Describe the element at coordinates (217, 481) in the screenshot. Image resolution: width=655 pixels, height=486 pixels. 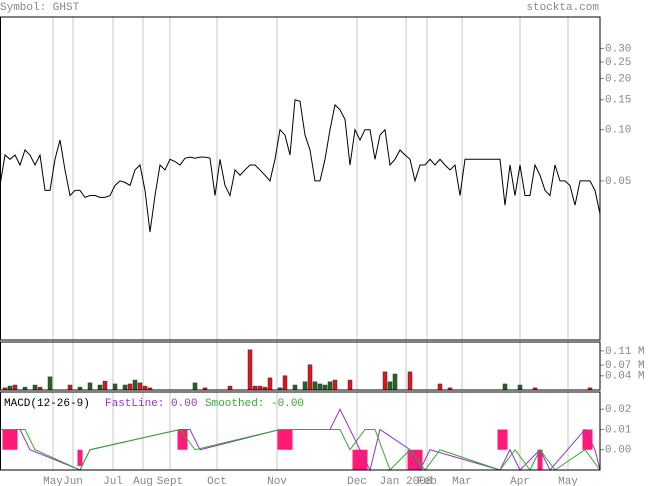
I see `x-tick-label: Oct` at that location.